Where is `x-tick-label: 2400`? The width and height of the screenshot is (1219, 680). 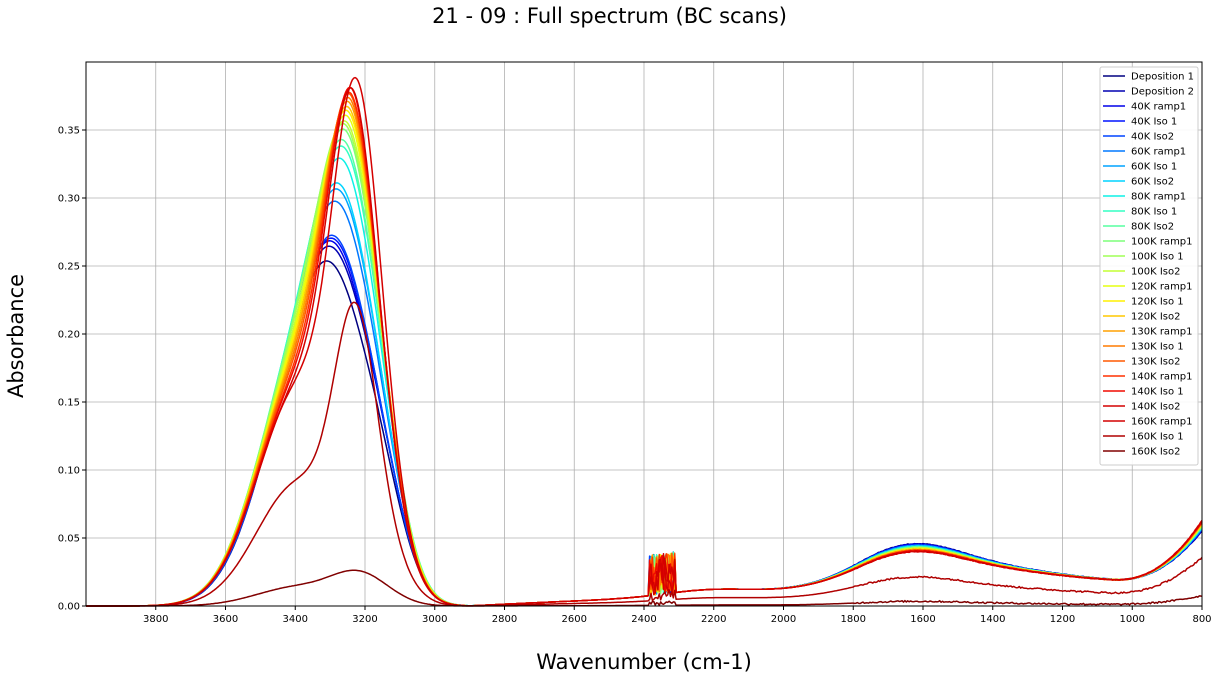
x-tick-label: 2400 is located at coordinates (643, 619).